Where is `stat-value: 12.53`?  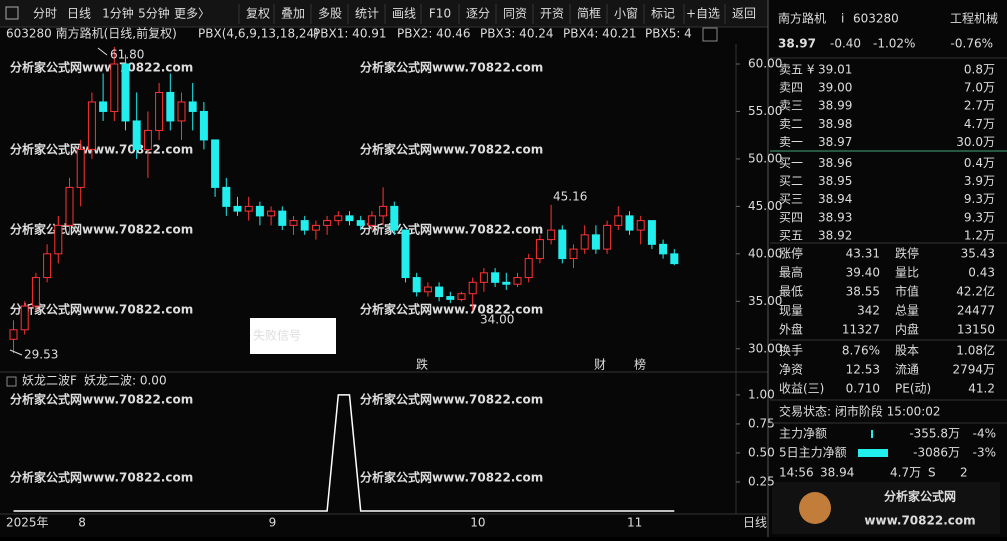
stat-value: 12.53 is located at coordinates (863, 370).